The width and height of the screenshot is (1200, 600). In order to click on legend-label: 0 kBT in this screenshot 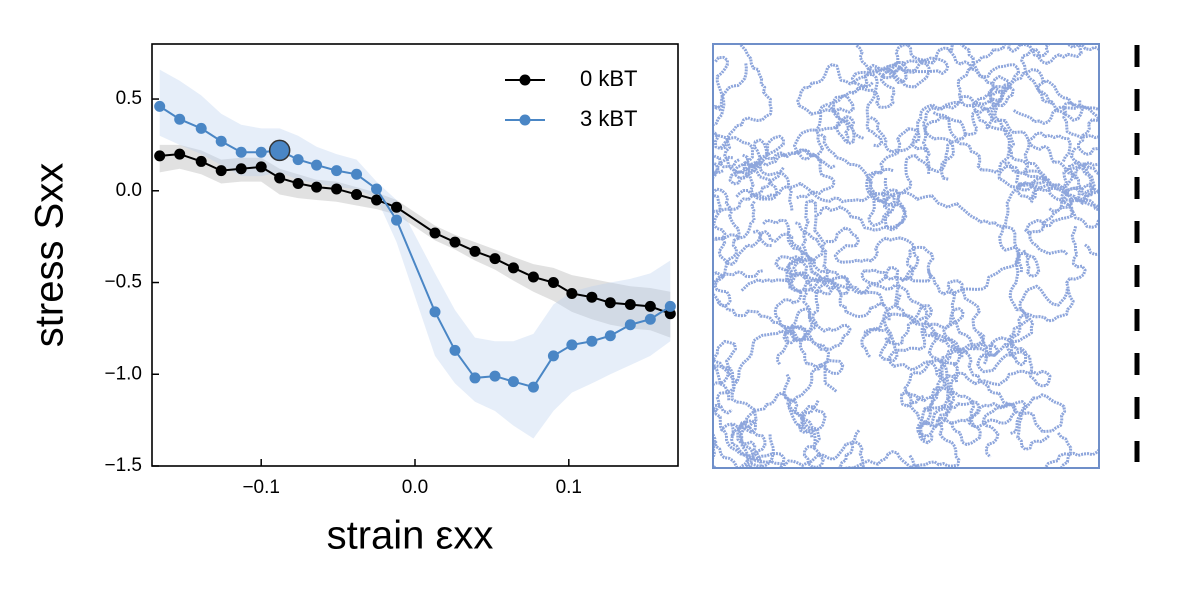, I will do `click(608, 78)`.